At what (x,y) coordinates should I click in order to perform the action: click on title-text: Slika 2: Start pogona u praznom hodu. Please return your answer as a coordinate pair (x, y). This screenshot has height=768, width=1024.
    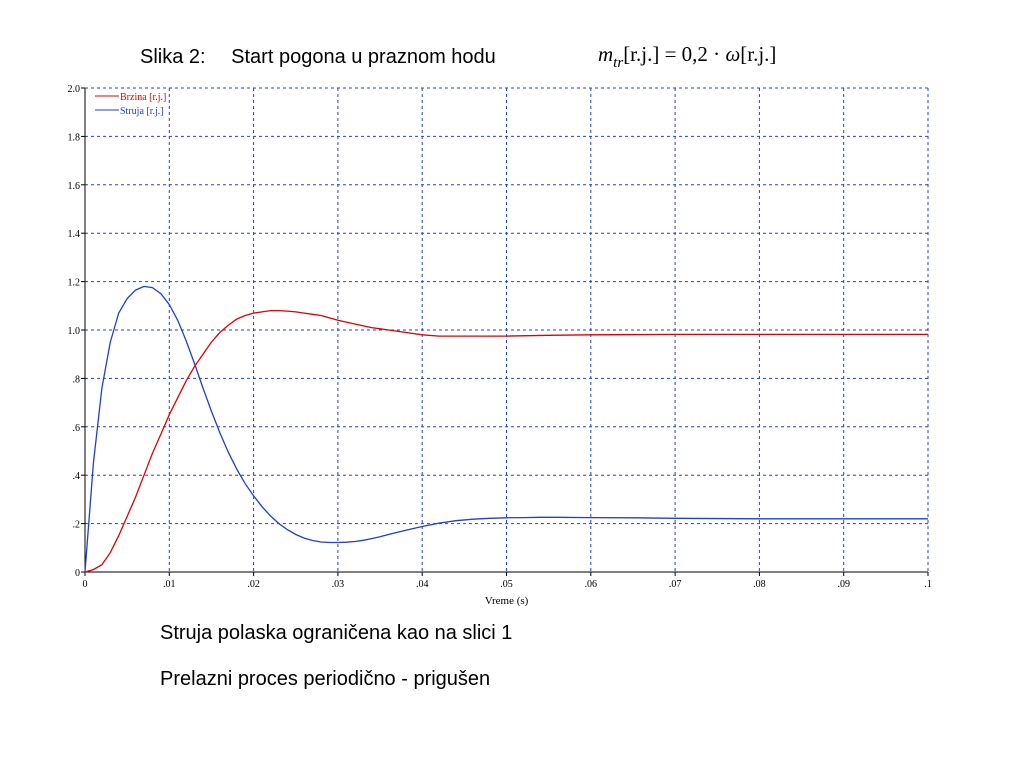
    Looking at the image, I should click on (318, 57).